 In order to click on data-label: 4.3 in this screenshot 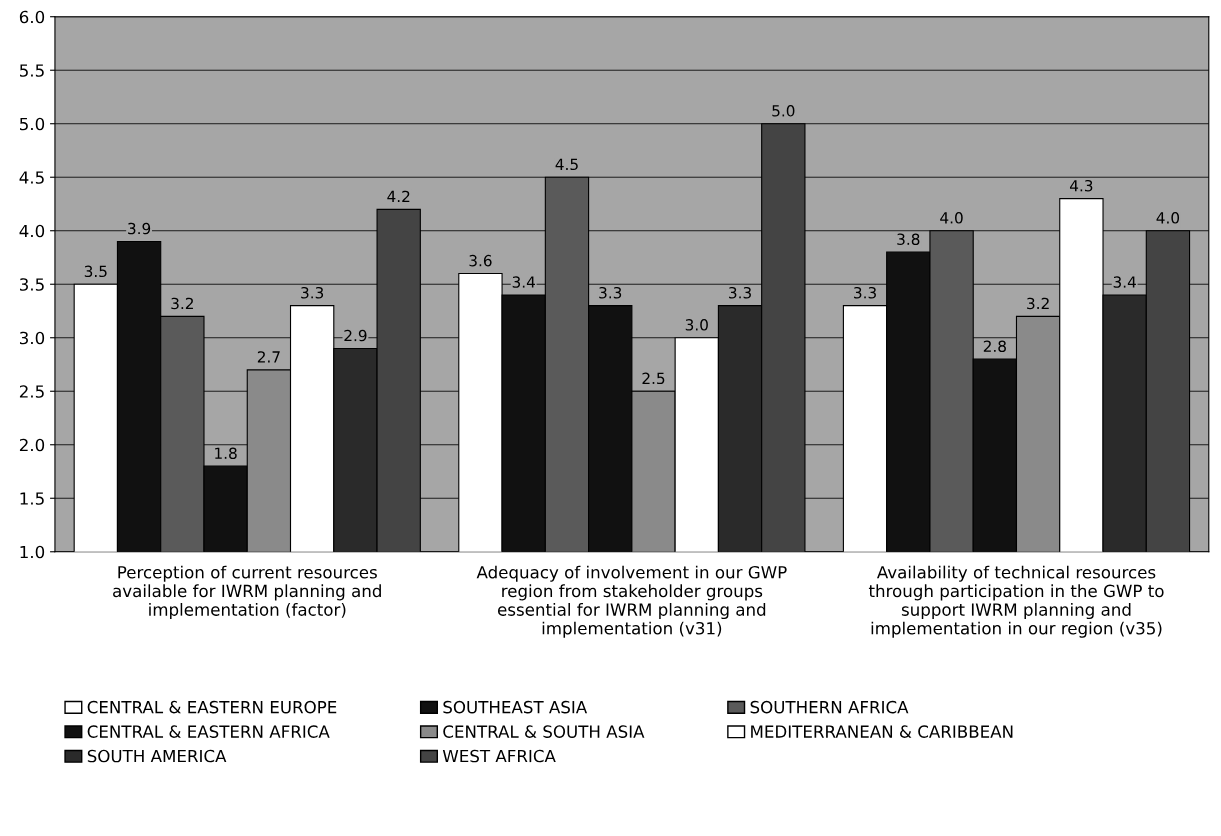, I will do `click(1081, 185)`.